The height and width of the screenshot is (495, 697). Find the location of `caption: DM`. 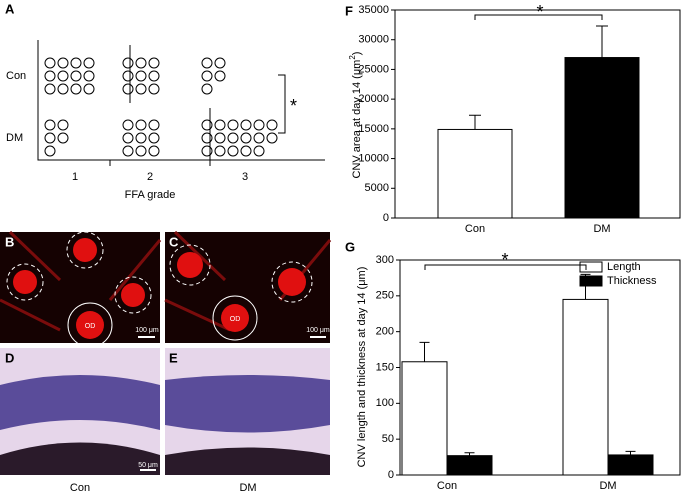

caption: DM is located at coordinates (247, 488).